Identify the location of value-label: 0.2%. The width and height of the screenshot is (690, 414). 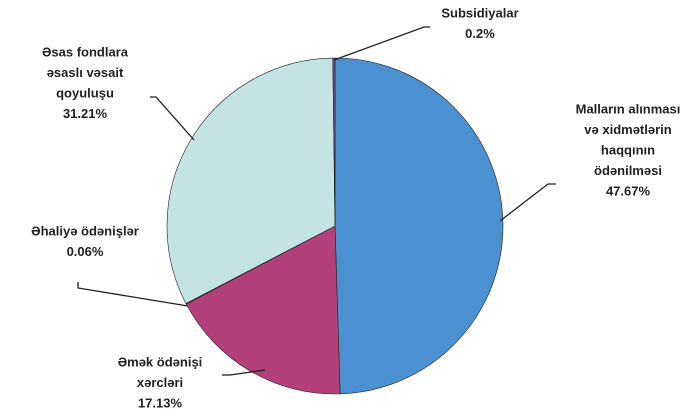
(480, 33).